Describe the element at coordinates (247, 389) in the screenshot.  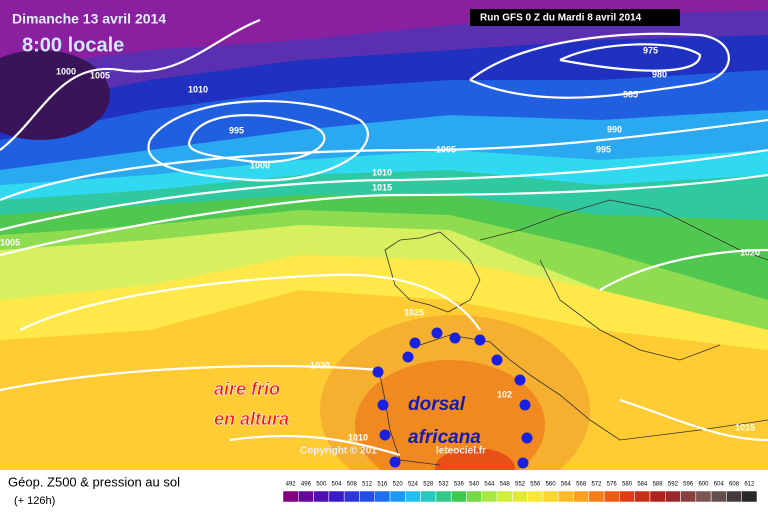
I see `annotation: aire frio` at that location.